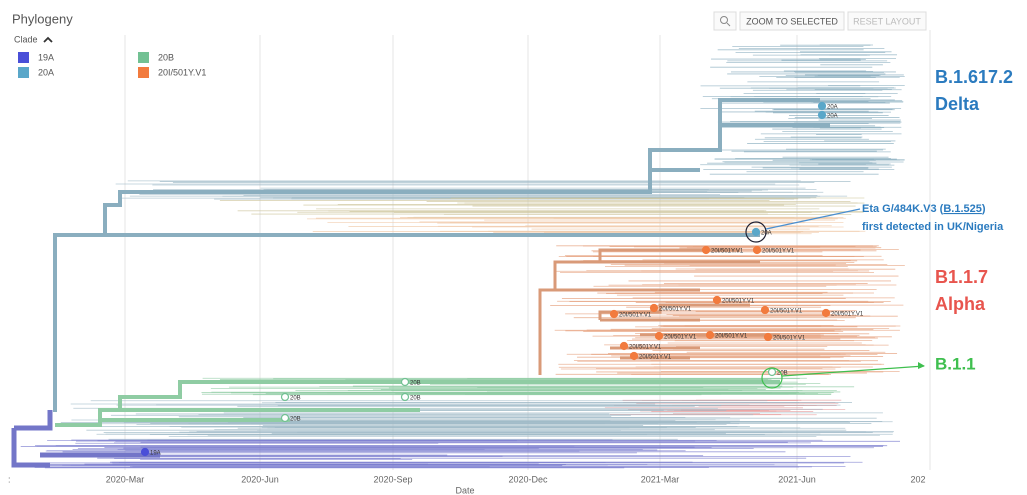  What do you see at coordinates (260, 479) in the screenshot?
I see `x-tick-label: 2020-Jun` at bounding box center [260, 479].